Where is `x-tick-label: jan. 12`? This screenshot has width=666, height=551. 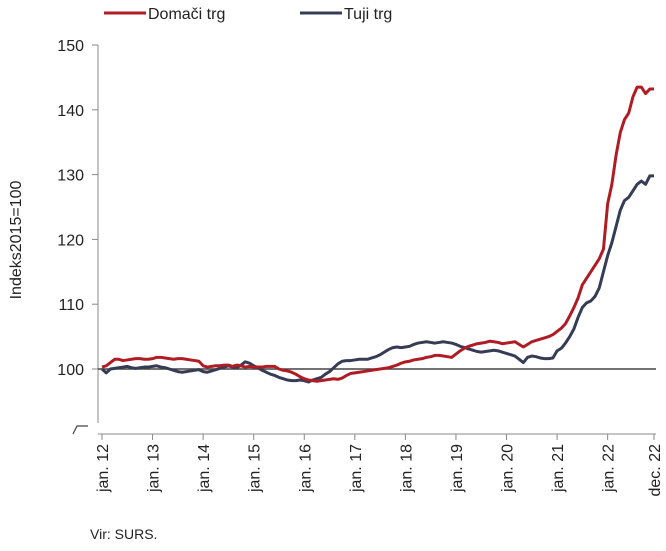
x-tick-label: jan. 12 is located at coordinates (103, 468).